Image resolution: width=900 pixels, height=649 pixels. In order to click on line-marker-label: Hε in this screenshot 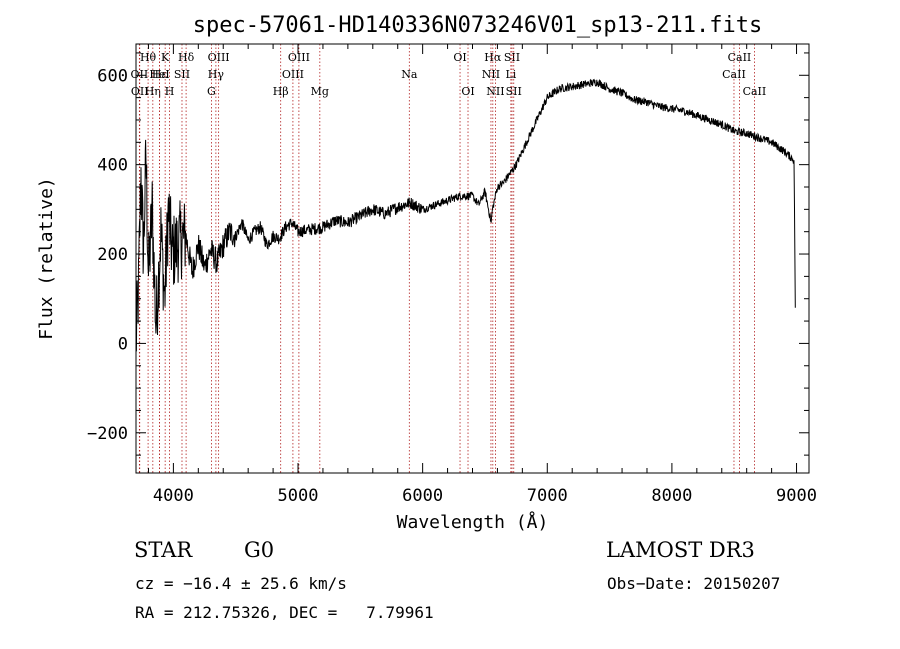, I will do `click(160, 74)`.